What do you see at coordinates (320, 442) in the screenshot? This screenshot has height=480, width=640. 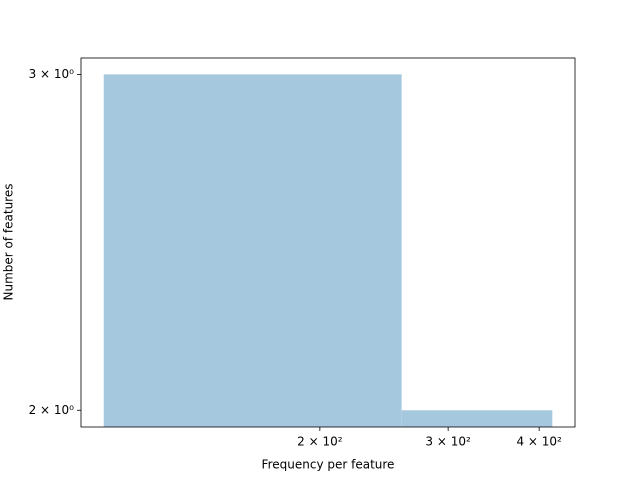 I see `x-tick-label: 2 × 10²` at bounding box center [320, 442].